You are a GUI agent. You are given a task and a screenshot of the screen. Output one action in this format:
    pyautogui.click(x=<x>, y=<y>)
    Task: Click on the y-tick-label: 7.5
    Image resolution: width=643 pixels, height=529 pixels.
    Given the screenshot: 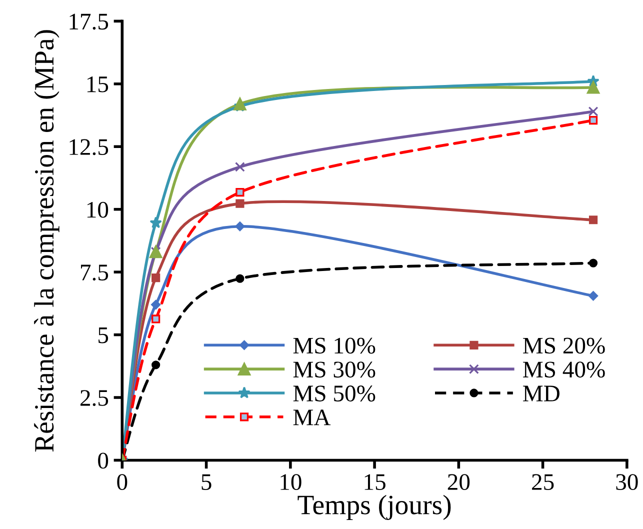 What is the action you would take?
    pyautogui.click(x=94, y=272)
    